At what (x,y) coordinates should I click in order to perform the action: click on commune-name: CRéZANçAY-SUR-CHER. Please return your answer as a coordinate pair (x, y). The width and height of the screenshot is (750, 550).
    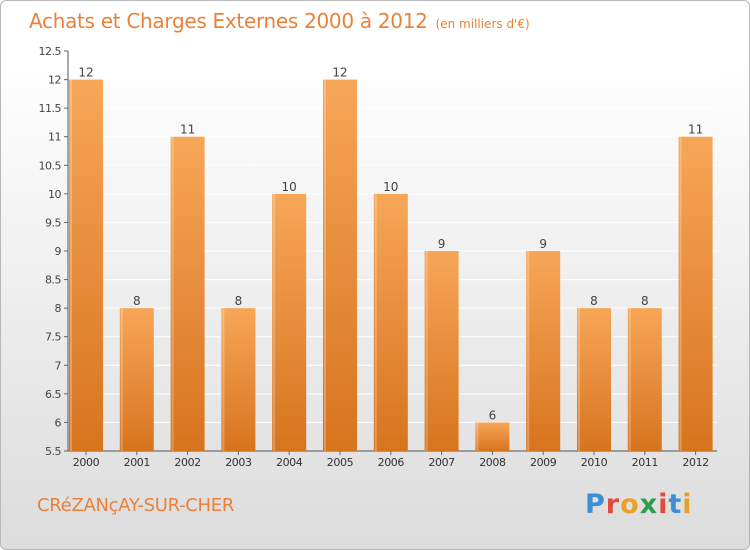
    Looking at the image, I should click on (136, 505).